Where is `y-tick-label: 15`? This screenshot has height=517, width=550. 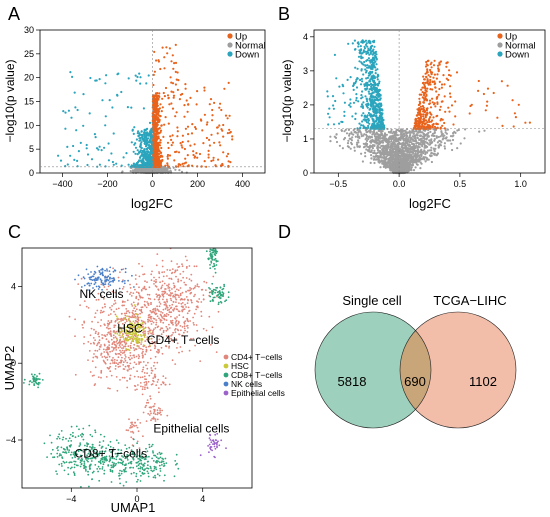 y-tick-label: 15 is located at coordinates (29, 102).